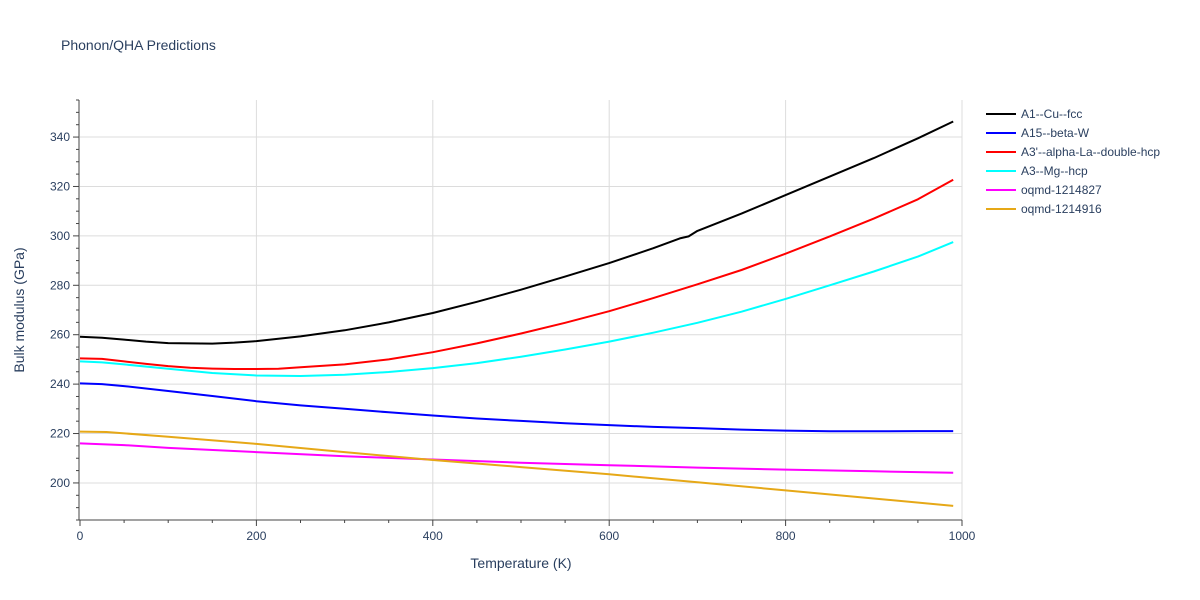  Describe the element at coordinates (60, 384) in the screenshot. I see `y-tick-label: 240` at that location.